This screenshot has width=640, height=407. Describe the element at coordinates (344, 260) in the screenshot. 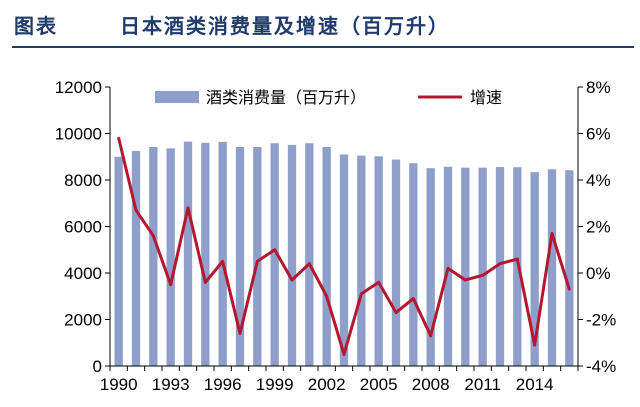

I see `bar-2003` at that location.